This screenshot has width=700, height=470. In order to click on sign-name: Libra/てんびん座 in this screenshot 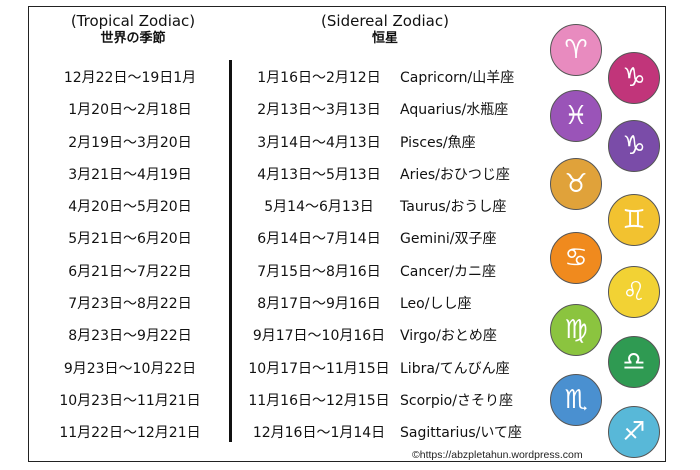, I will do `click(455, 368)`.